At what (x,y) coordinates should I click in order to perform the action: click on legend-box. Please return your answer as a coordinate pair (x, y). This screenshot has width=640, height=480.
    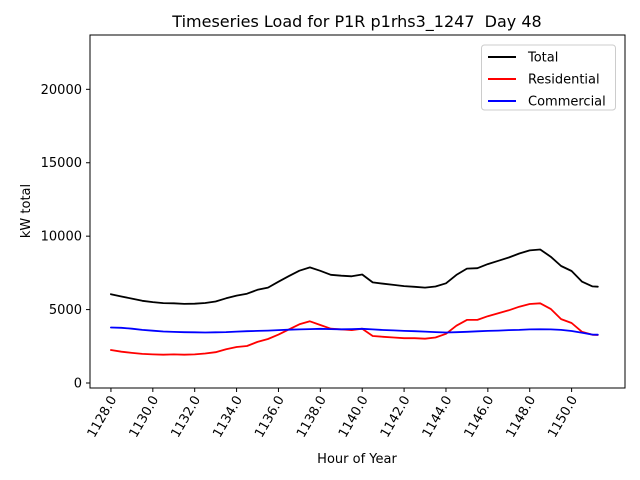
    Looking at the image, I should click on (548, 77).